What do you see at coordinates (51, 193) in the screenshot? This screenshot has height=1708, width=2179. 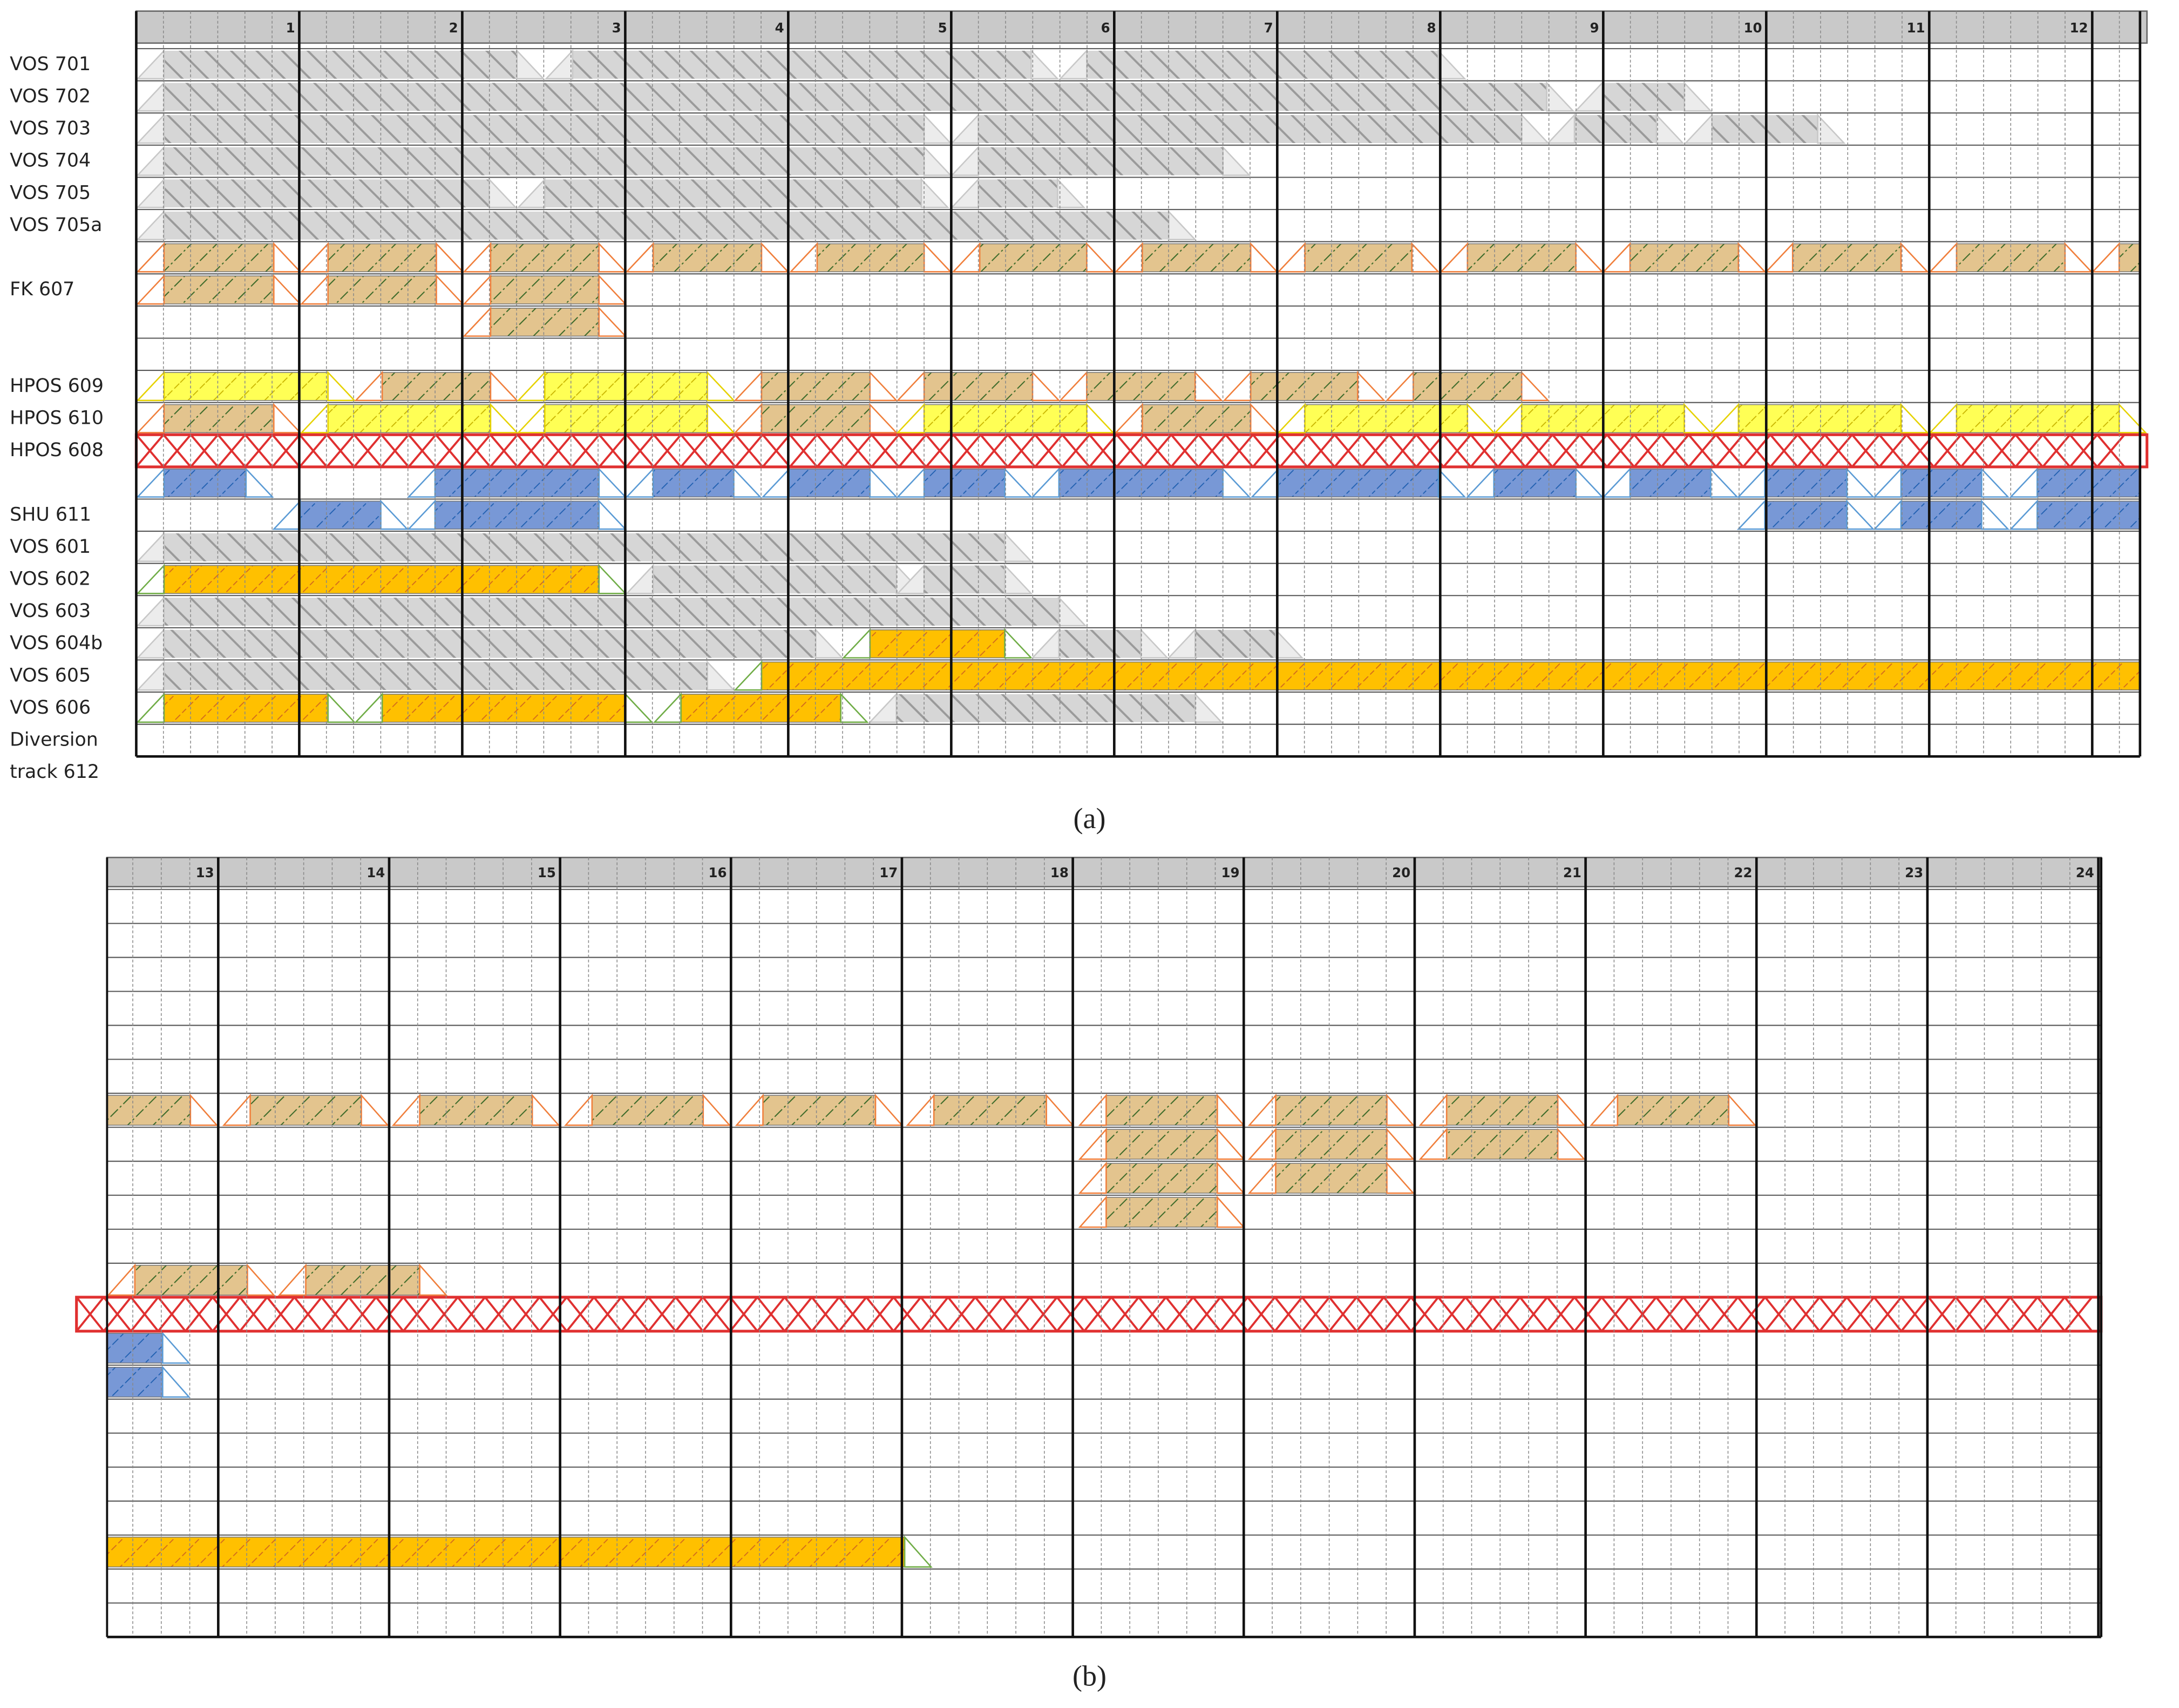 I see `row-label: VOS 705` at bounding box center [51, 193].